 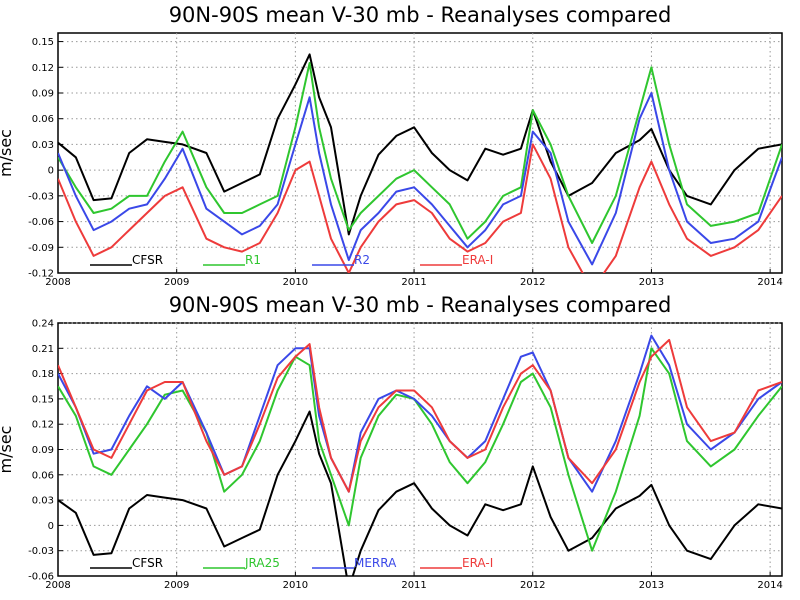 I want to click on legend-label: R1, so click(x=253, y=260).